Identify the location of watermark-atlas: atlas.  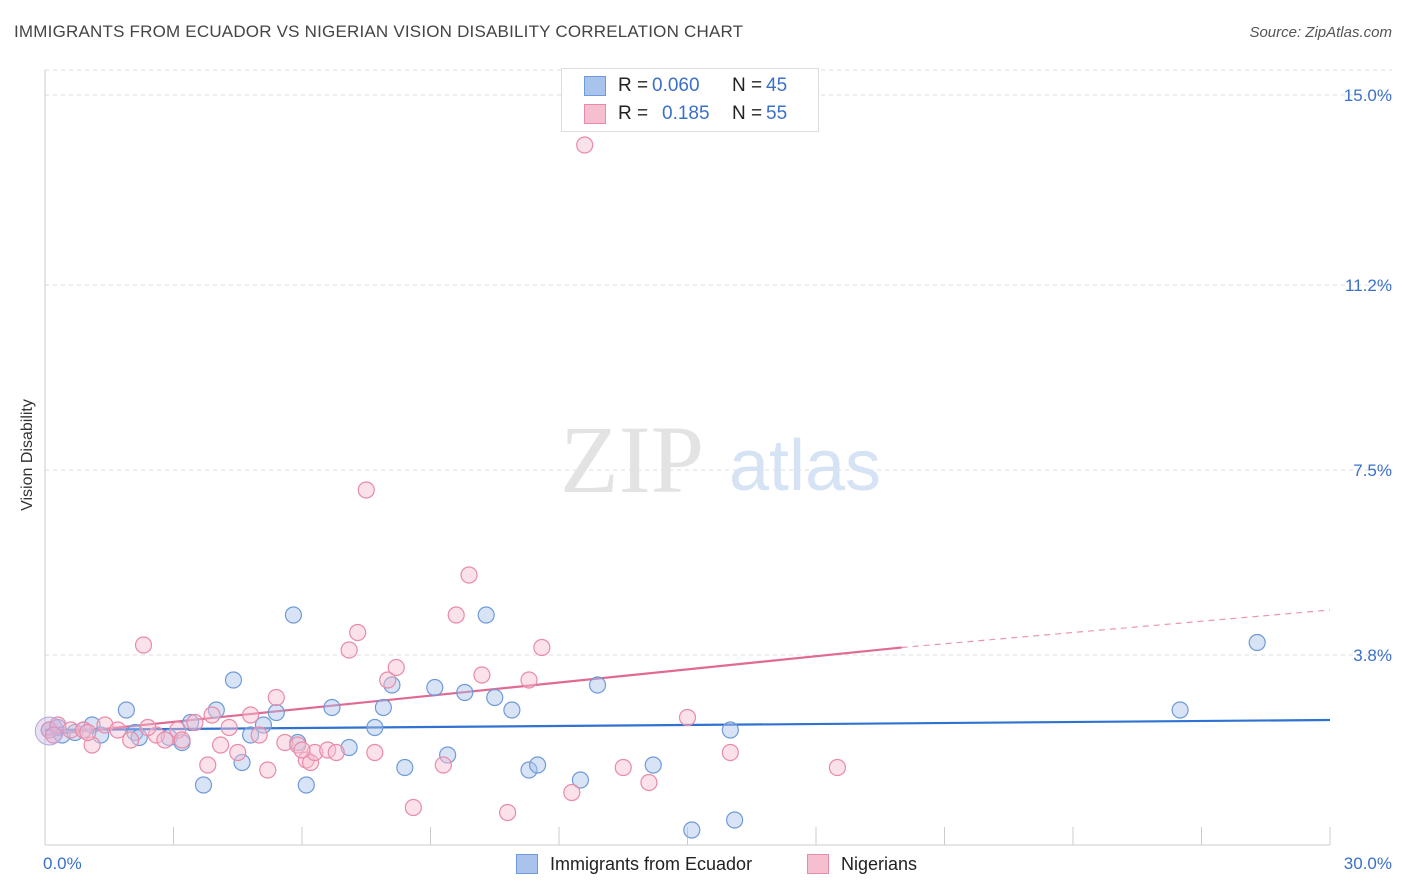
(805, 466).